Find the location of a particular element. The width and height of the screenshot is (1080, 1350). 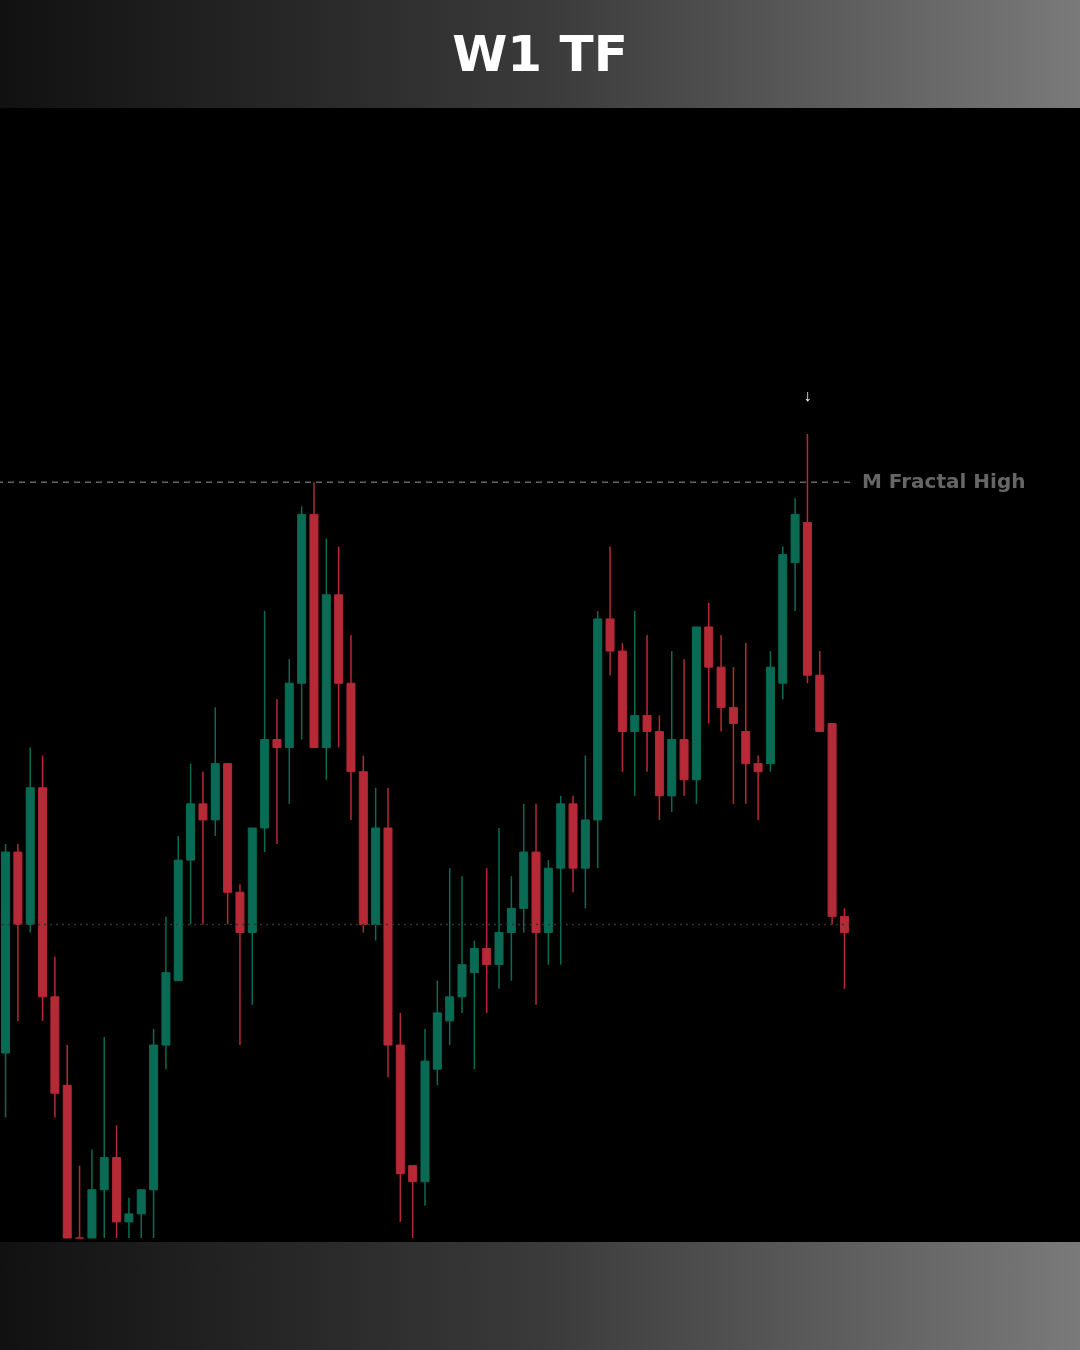

chart-title: W1 TF is located at coordinates (540, 54).